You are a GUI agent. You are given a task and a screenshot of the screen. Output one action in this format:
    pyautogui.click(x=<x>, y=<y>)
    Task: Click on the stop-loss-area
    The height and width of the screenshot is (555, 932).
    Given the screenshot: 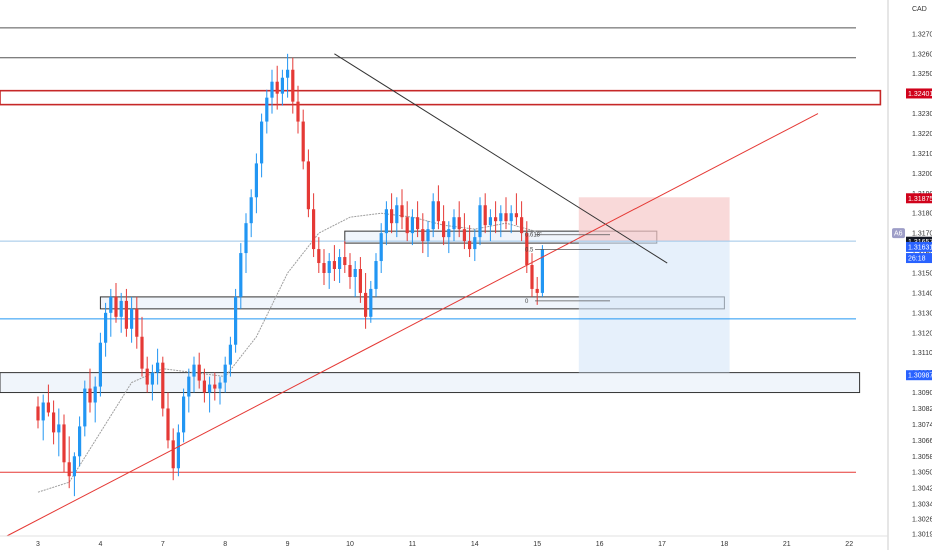 What is the action you would take?
    pyautogui.click(x=654, y=219)
    